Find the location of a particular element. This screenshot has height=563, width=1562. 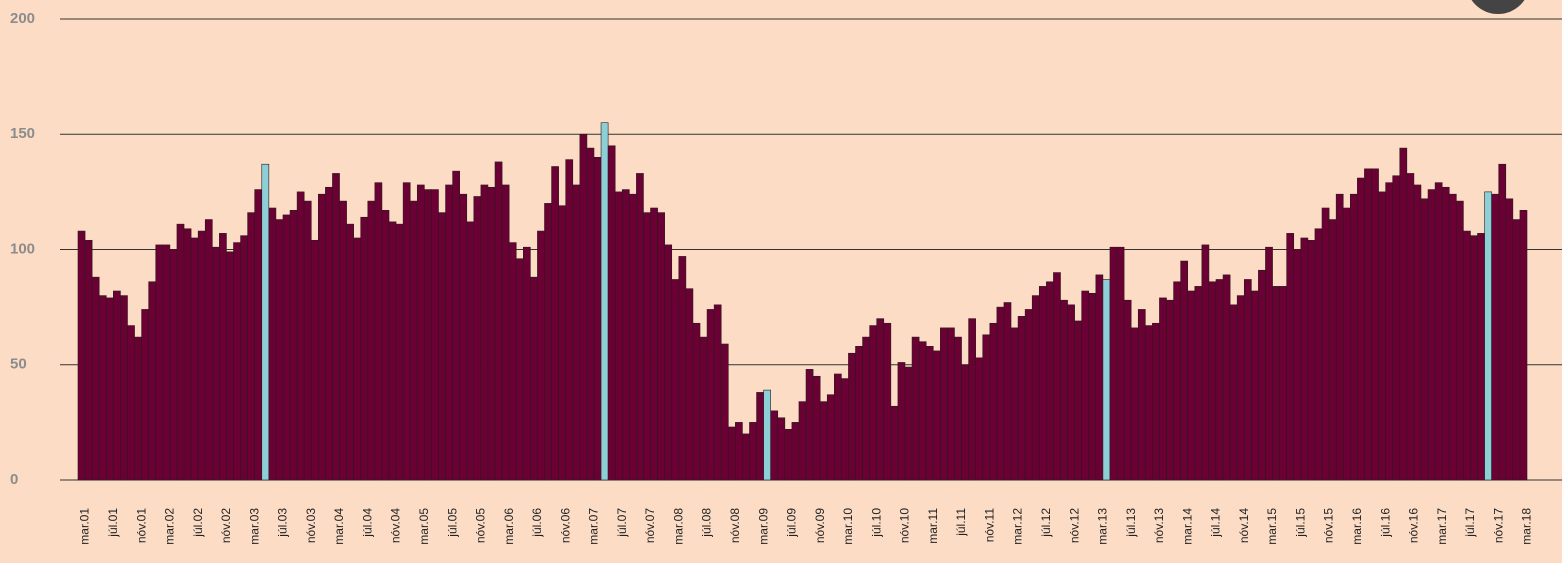

x-tick-label: nóv.10 is located at coordinates (905, 525).